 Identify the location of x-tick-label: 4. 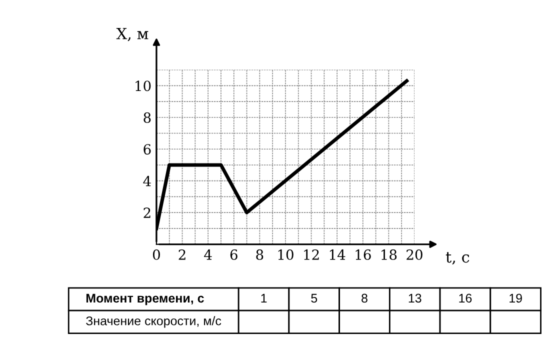
(208, 254).